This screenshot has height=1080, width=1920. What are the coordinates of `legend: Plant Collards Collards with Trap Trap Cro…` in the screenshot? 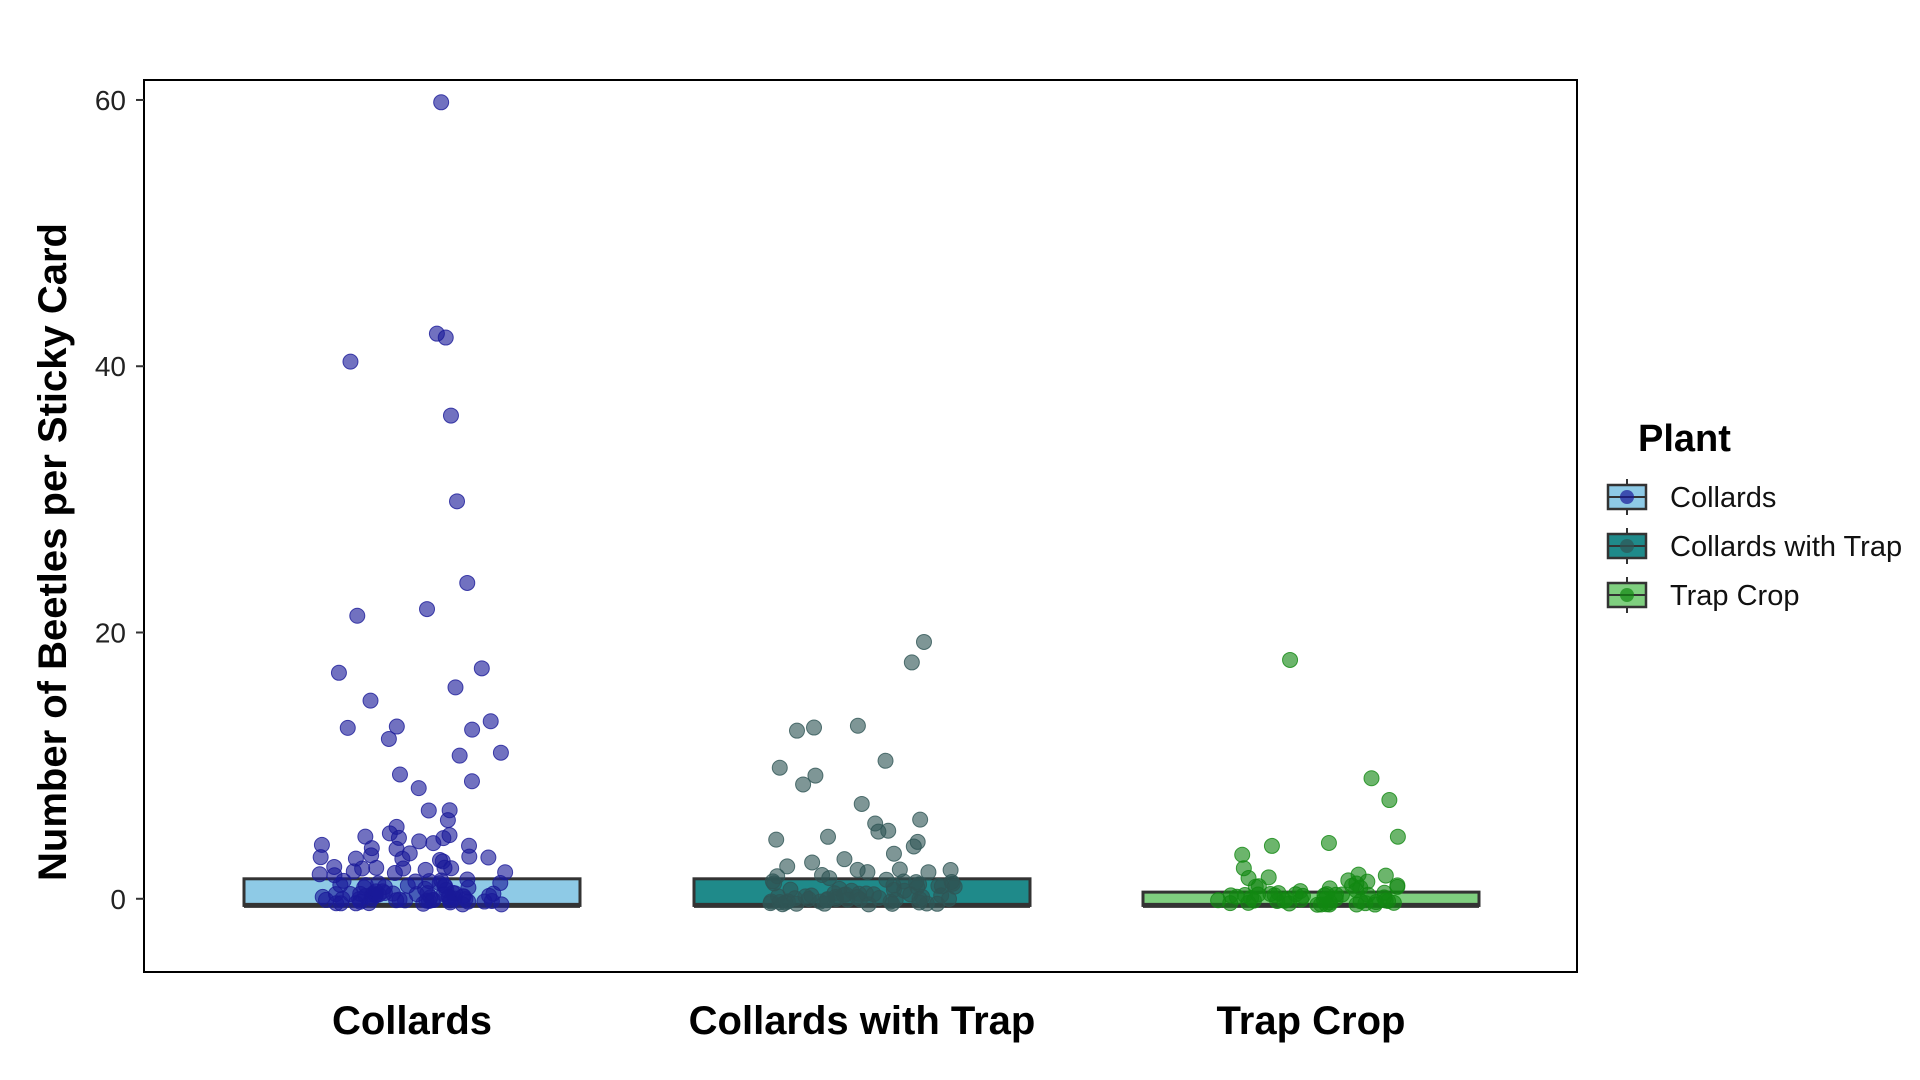 It's located at (1754, 515).